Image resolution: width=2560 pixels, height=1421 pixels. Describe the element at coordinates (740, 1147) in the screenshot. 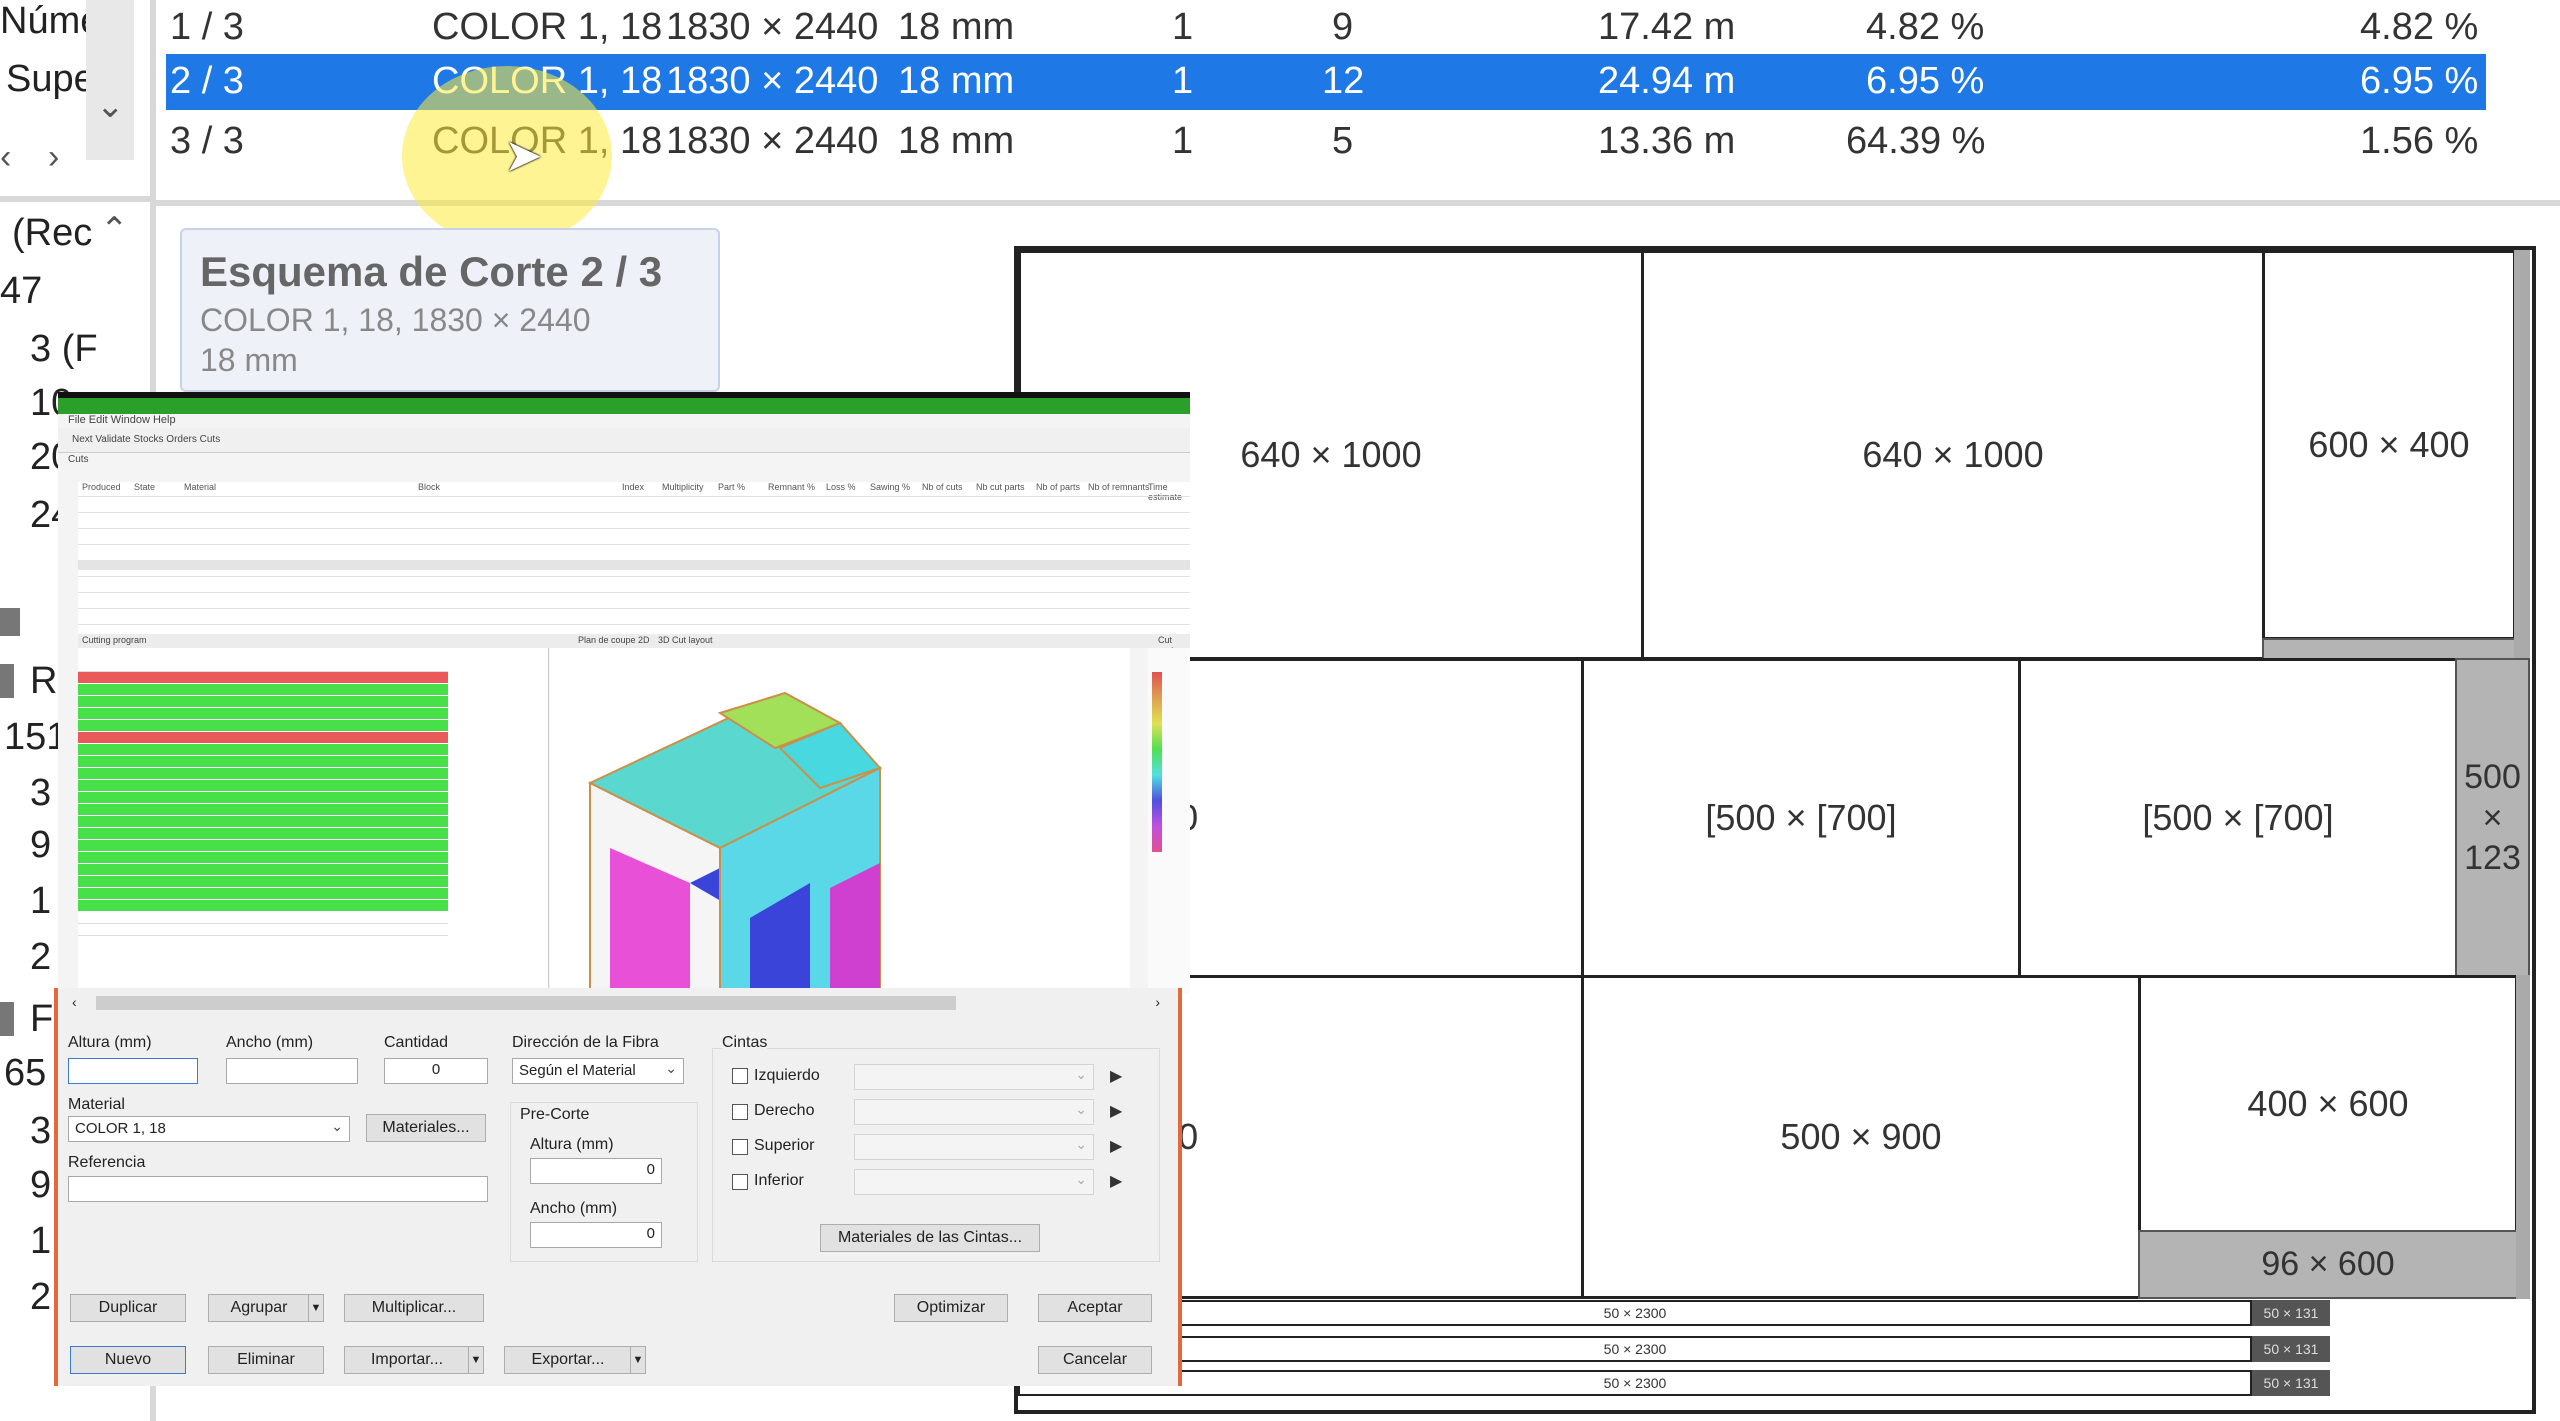

I see `superior-checkbox` at that location.